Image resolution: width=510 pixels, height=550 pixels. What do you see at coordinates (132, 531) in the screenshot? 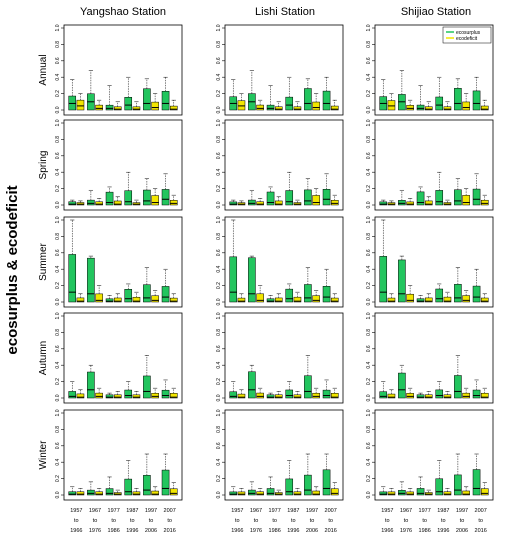
I see `x-tick-label: 1996` at bounding box center [132, 531].